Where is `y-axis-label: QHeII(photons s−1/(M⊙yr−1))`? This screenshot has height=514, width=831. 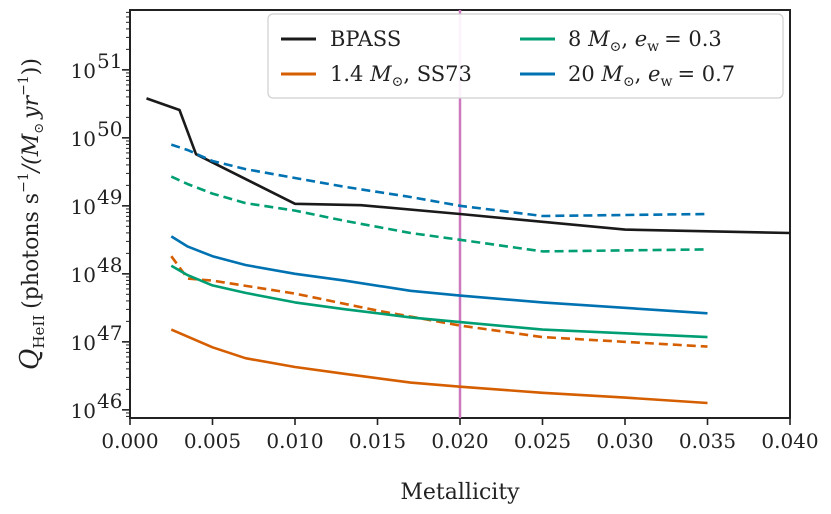 y-axis-label: QHeII(photons s−1/(M⊙yr−1)) is located at coordinates (31, 214).